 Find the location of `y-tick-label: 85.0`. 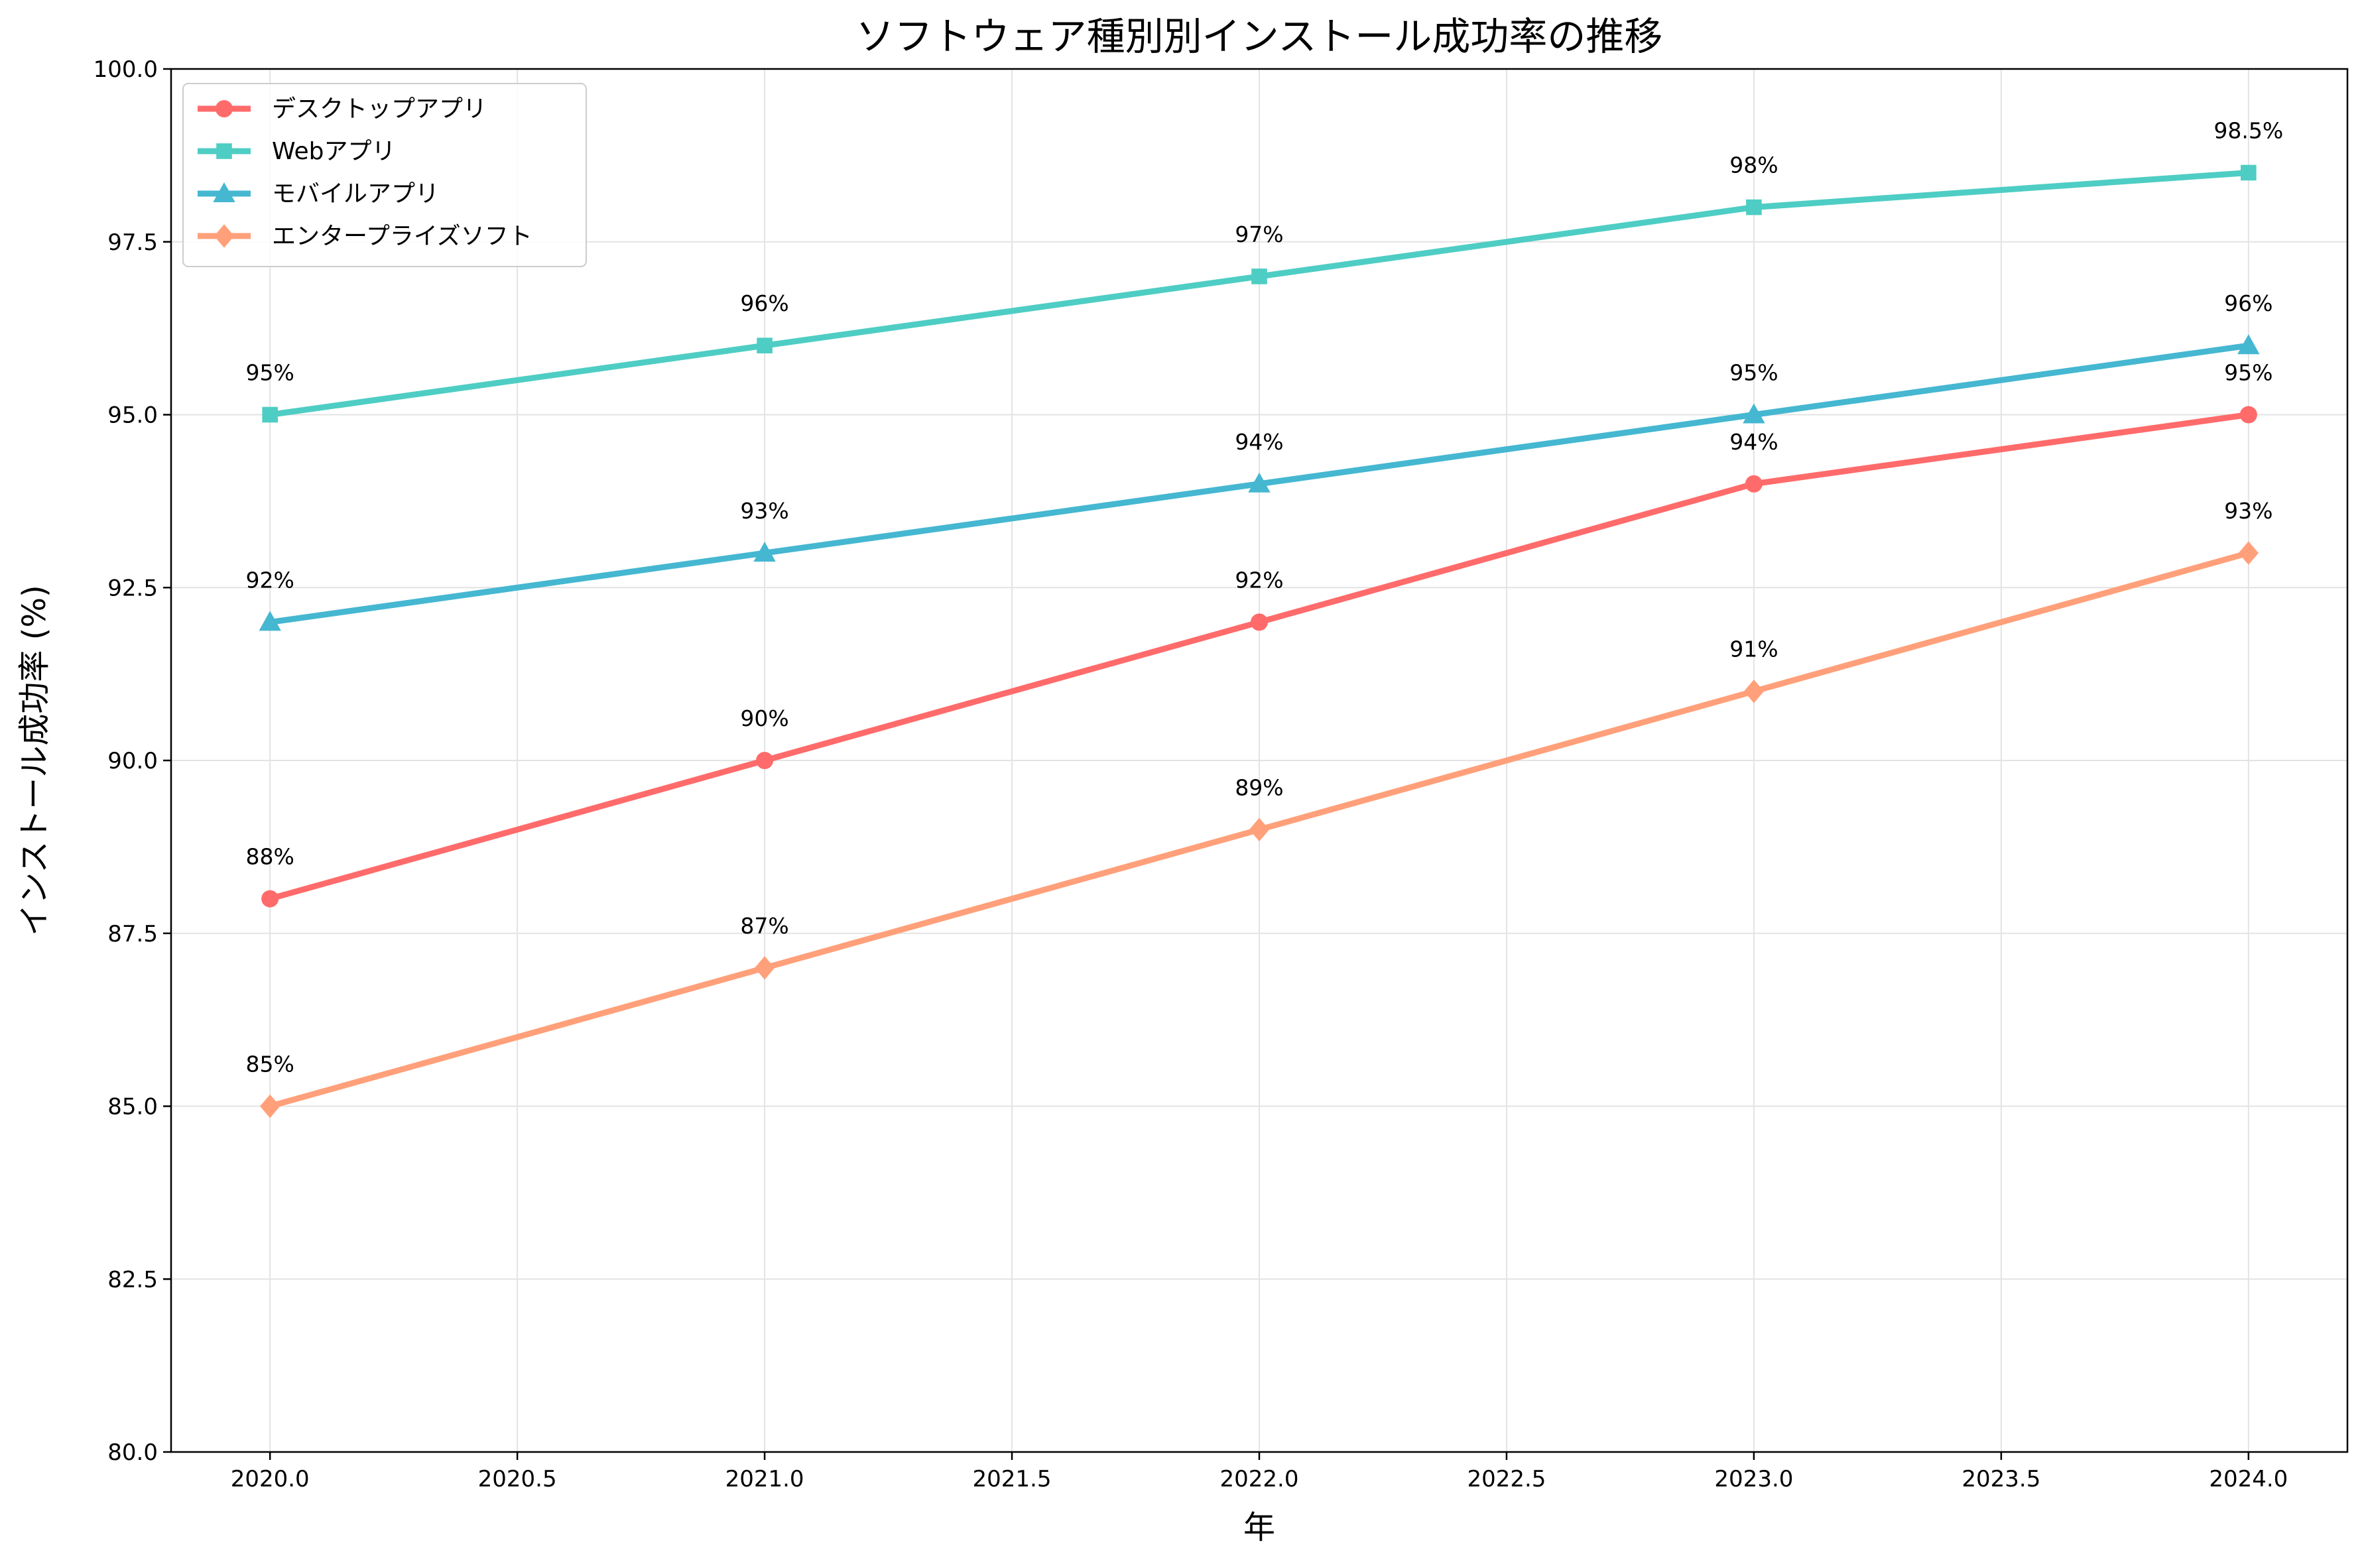

y-tick-label: 85.0 is located at coordinates (132, 1107).